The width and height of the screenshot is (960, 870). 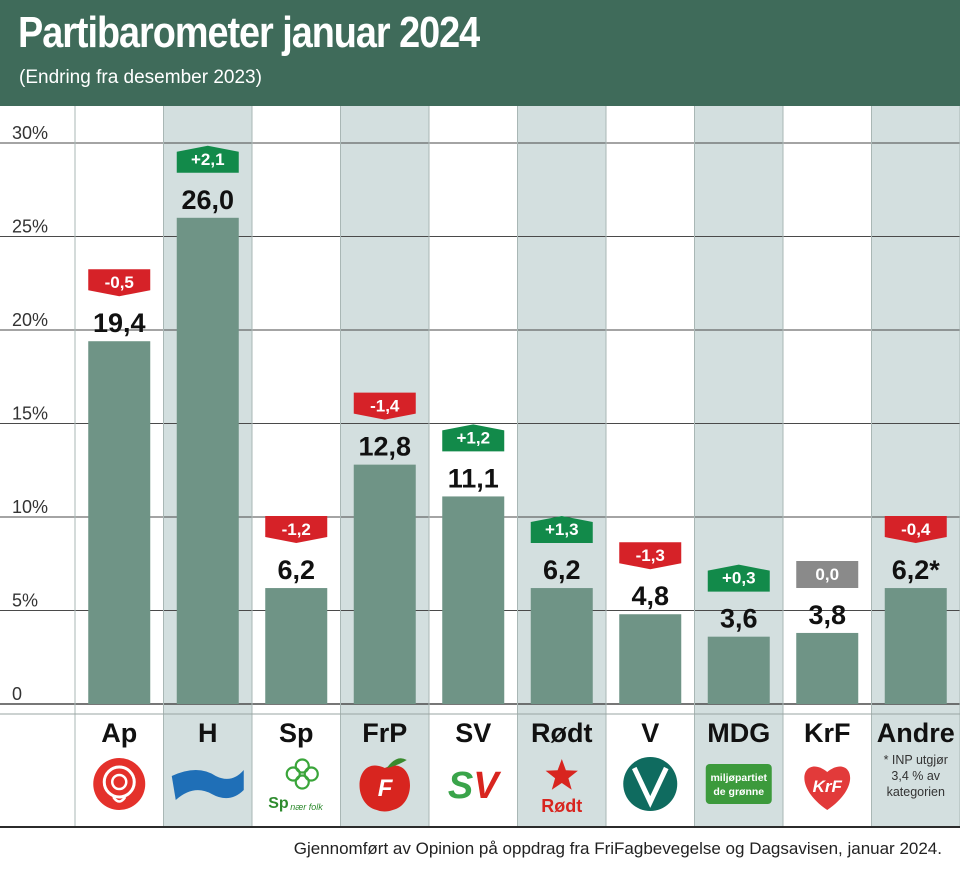 What do you see at coordinates (296, 646) in the screenshot?
I see `bar-Sp` at bounding box center [296, 646].